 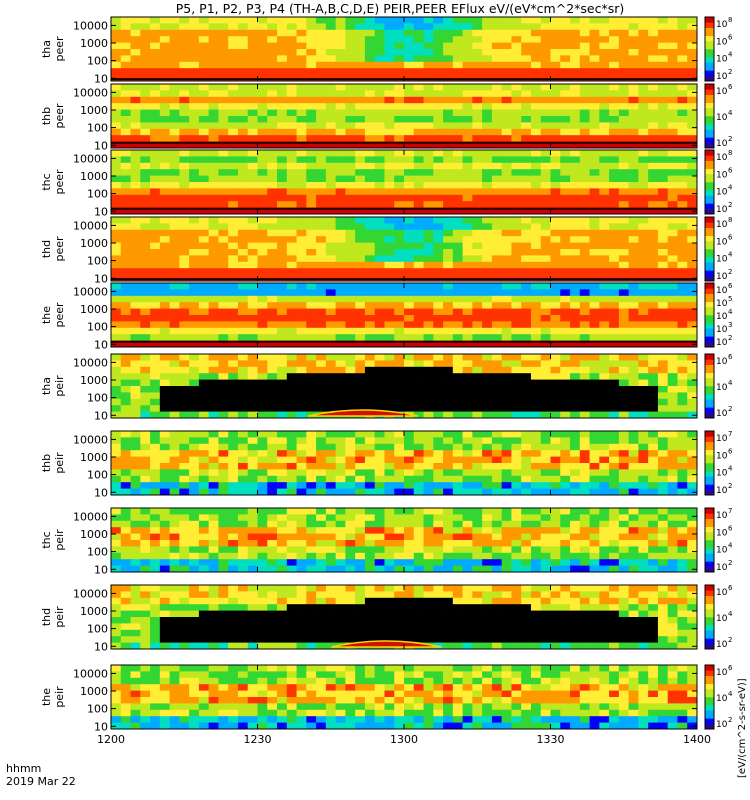 I want to click on y-tick-label: 10, so click(x=101, y=278).